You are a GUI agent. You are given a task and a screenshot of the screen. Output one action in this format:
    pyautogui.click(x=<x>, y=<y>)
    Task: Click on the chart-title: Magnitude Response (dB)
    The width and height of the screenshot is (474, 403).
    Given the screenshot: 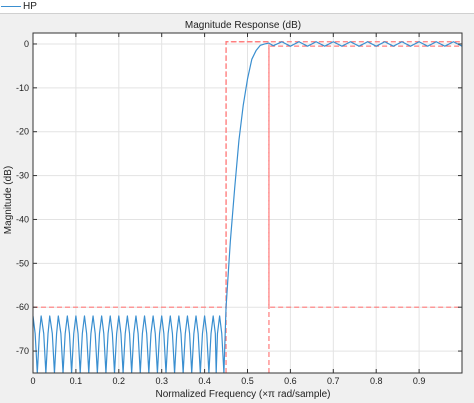 What is the action you would take?
    pyautogui.click(x=243, y=25)
    